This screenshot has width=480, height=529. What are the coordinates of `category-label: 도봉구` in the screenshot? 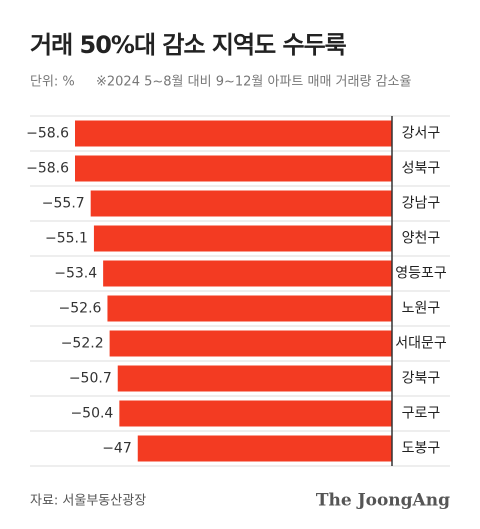 It's located at (421, 449).